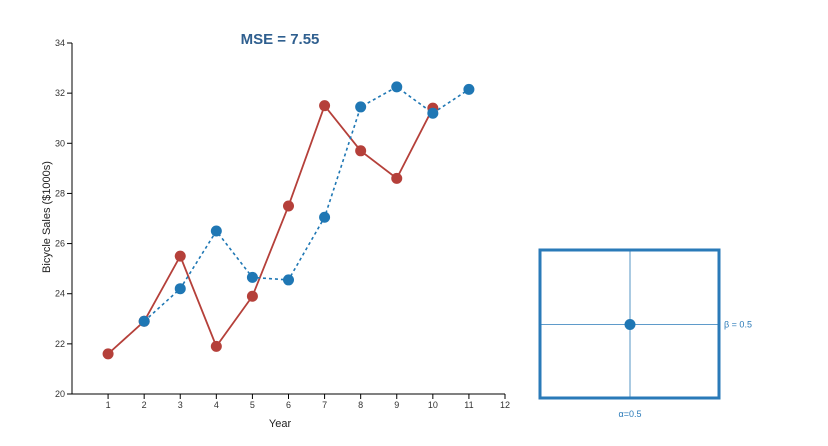 The image size is (828, 446). I want to click on parameter-handle, so click(630, 324).